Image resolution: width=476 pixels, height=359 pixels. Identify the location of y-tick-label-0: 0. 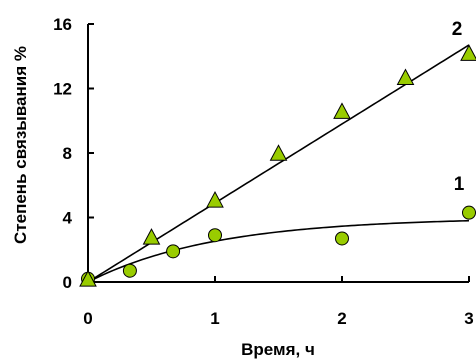
(67, 282).